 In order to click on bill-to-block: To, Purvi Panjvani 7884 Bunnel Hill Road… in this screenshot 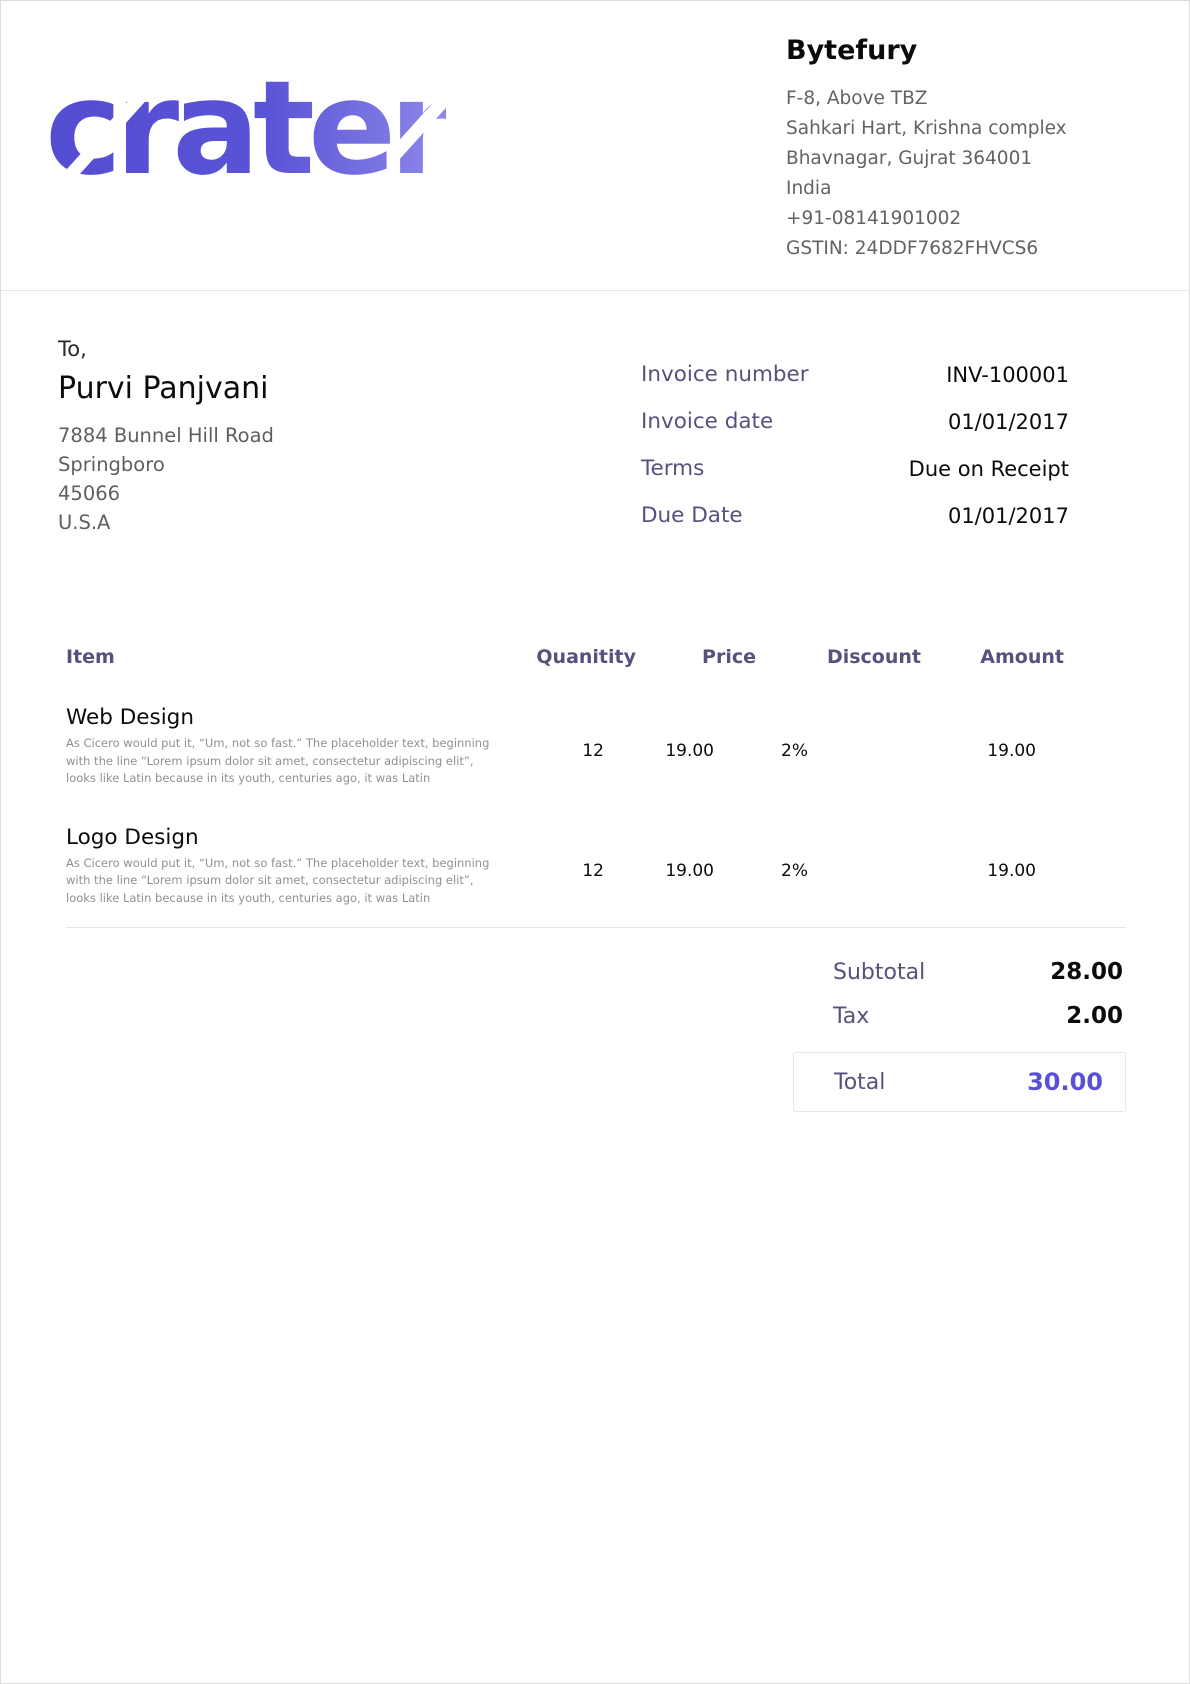, I will do `click(166, 437)`.